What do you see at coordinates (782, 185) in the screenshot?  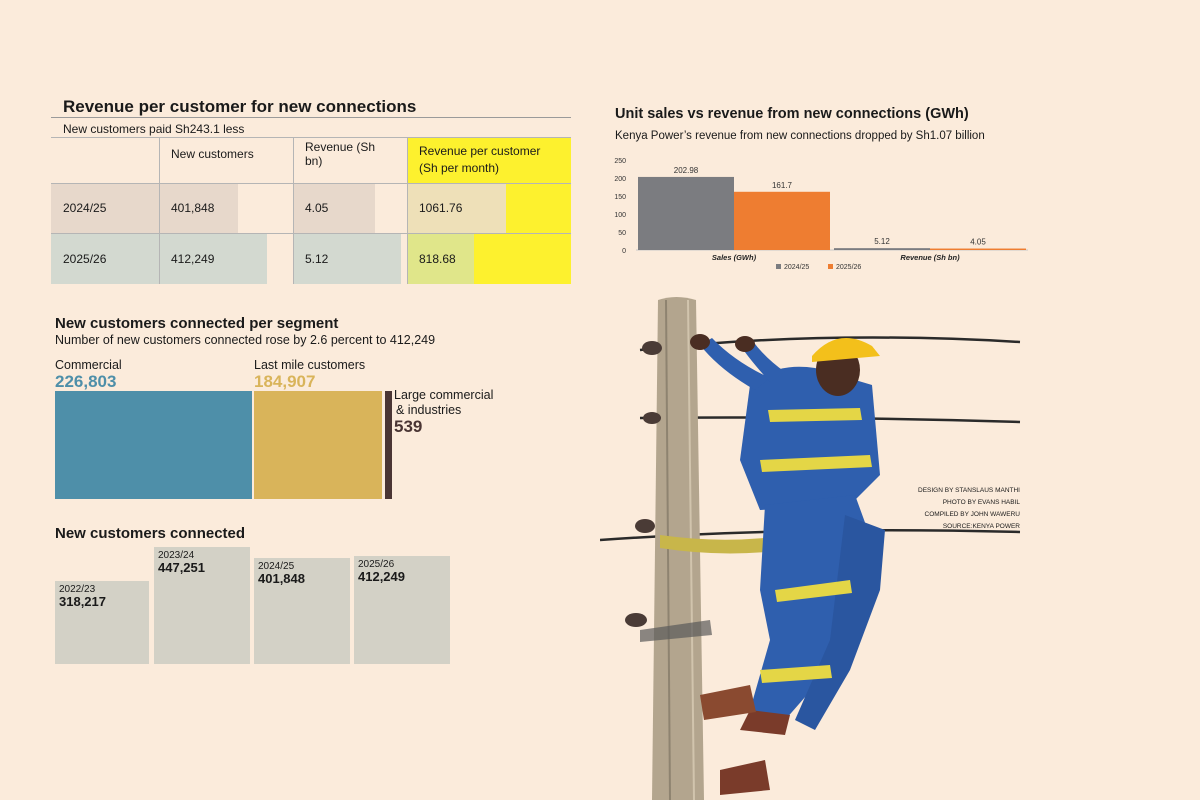 I see `data-label: 161.7` at bounding box center [782, 185].